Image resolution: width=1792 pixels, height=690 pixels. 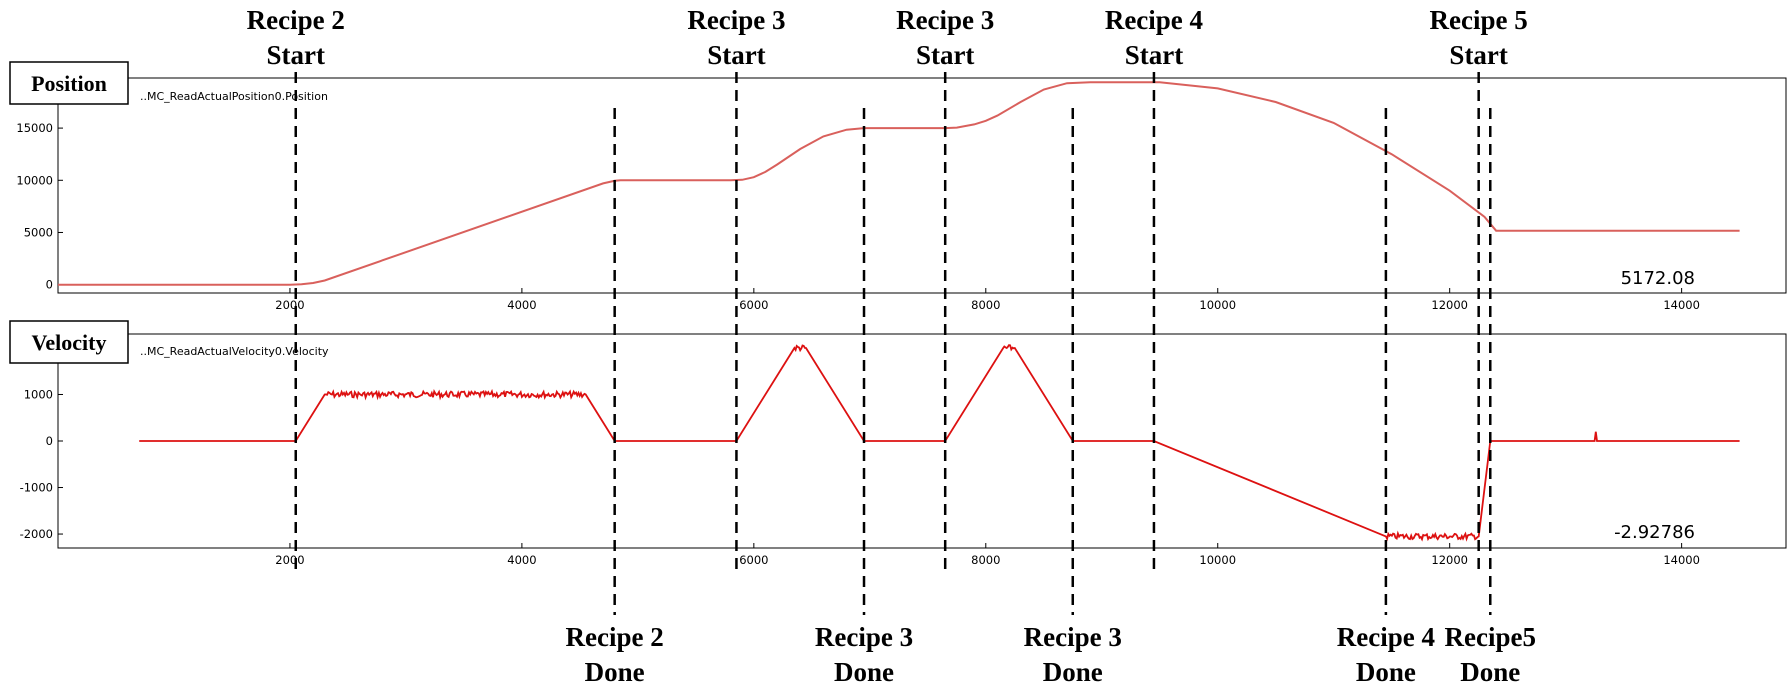 I want to click on velocity-y-tick-label: -1000, so click(x=36, y=488).